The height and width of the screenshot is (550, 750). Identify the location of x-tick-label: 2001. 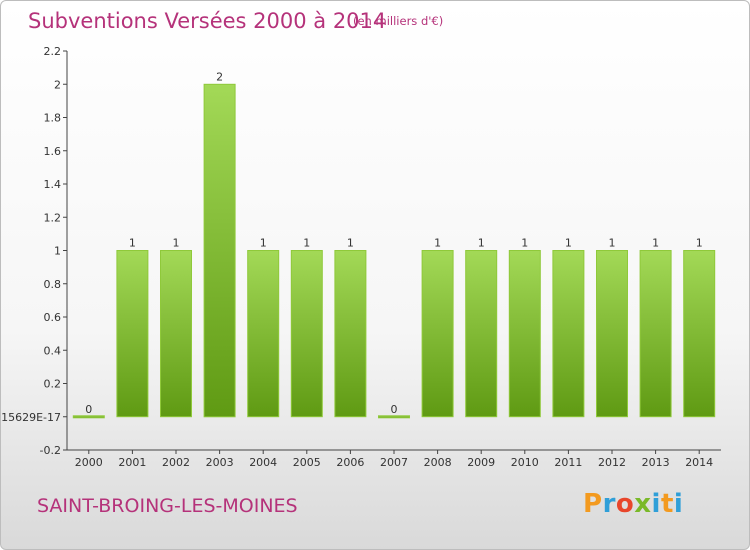
(132, 462).